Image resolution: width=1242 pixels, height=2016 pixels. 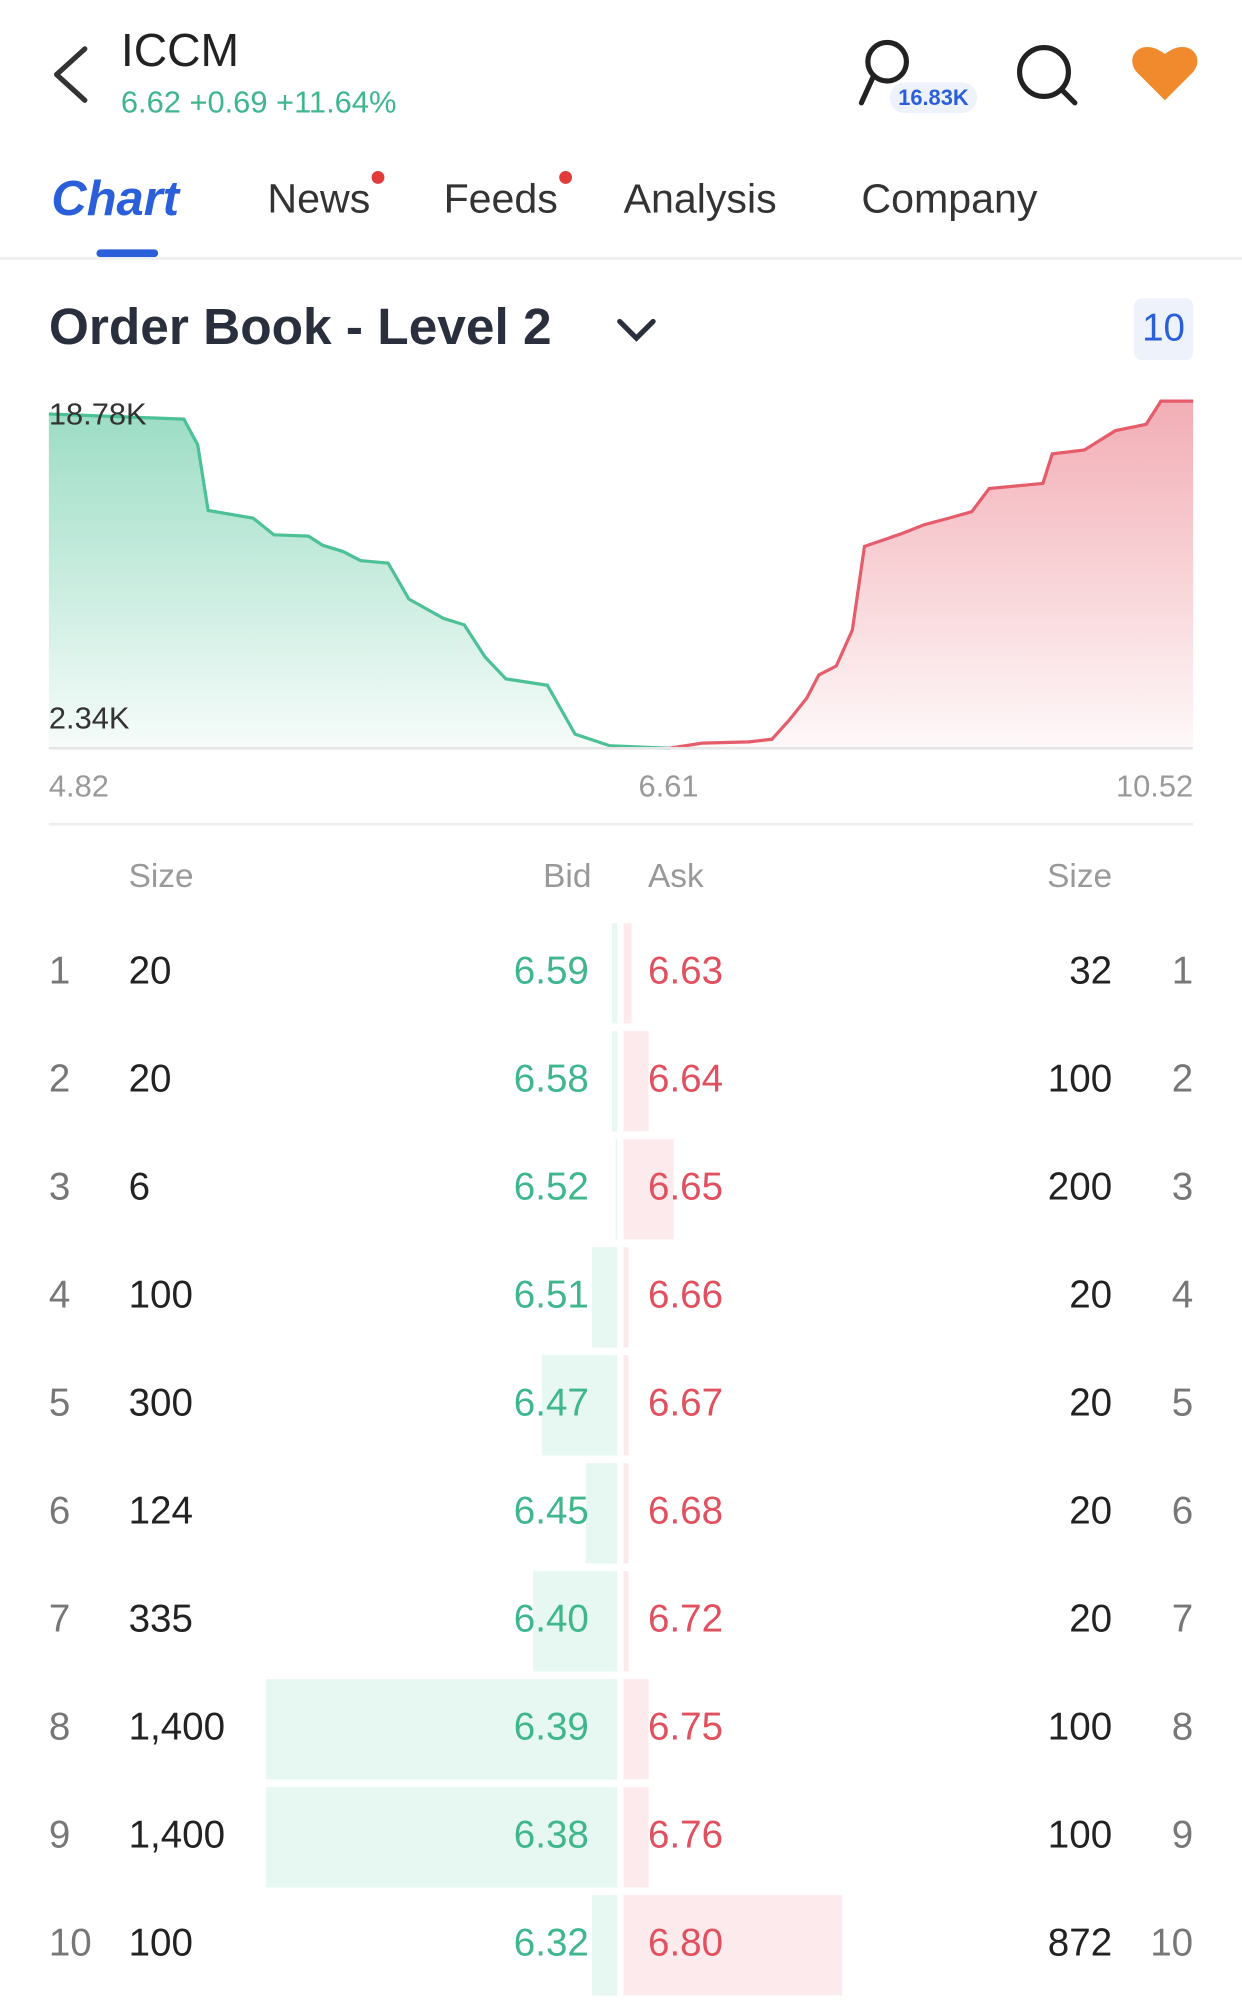 What do you see at coordinates (567, 876) in the screenshot?
I see `column-header: Bid` at bounding box center [567, 876].